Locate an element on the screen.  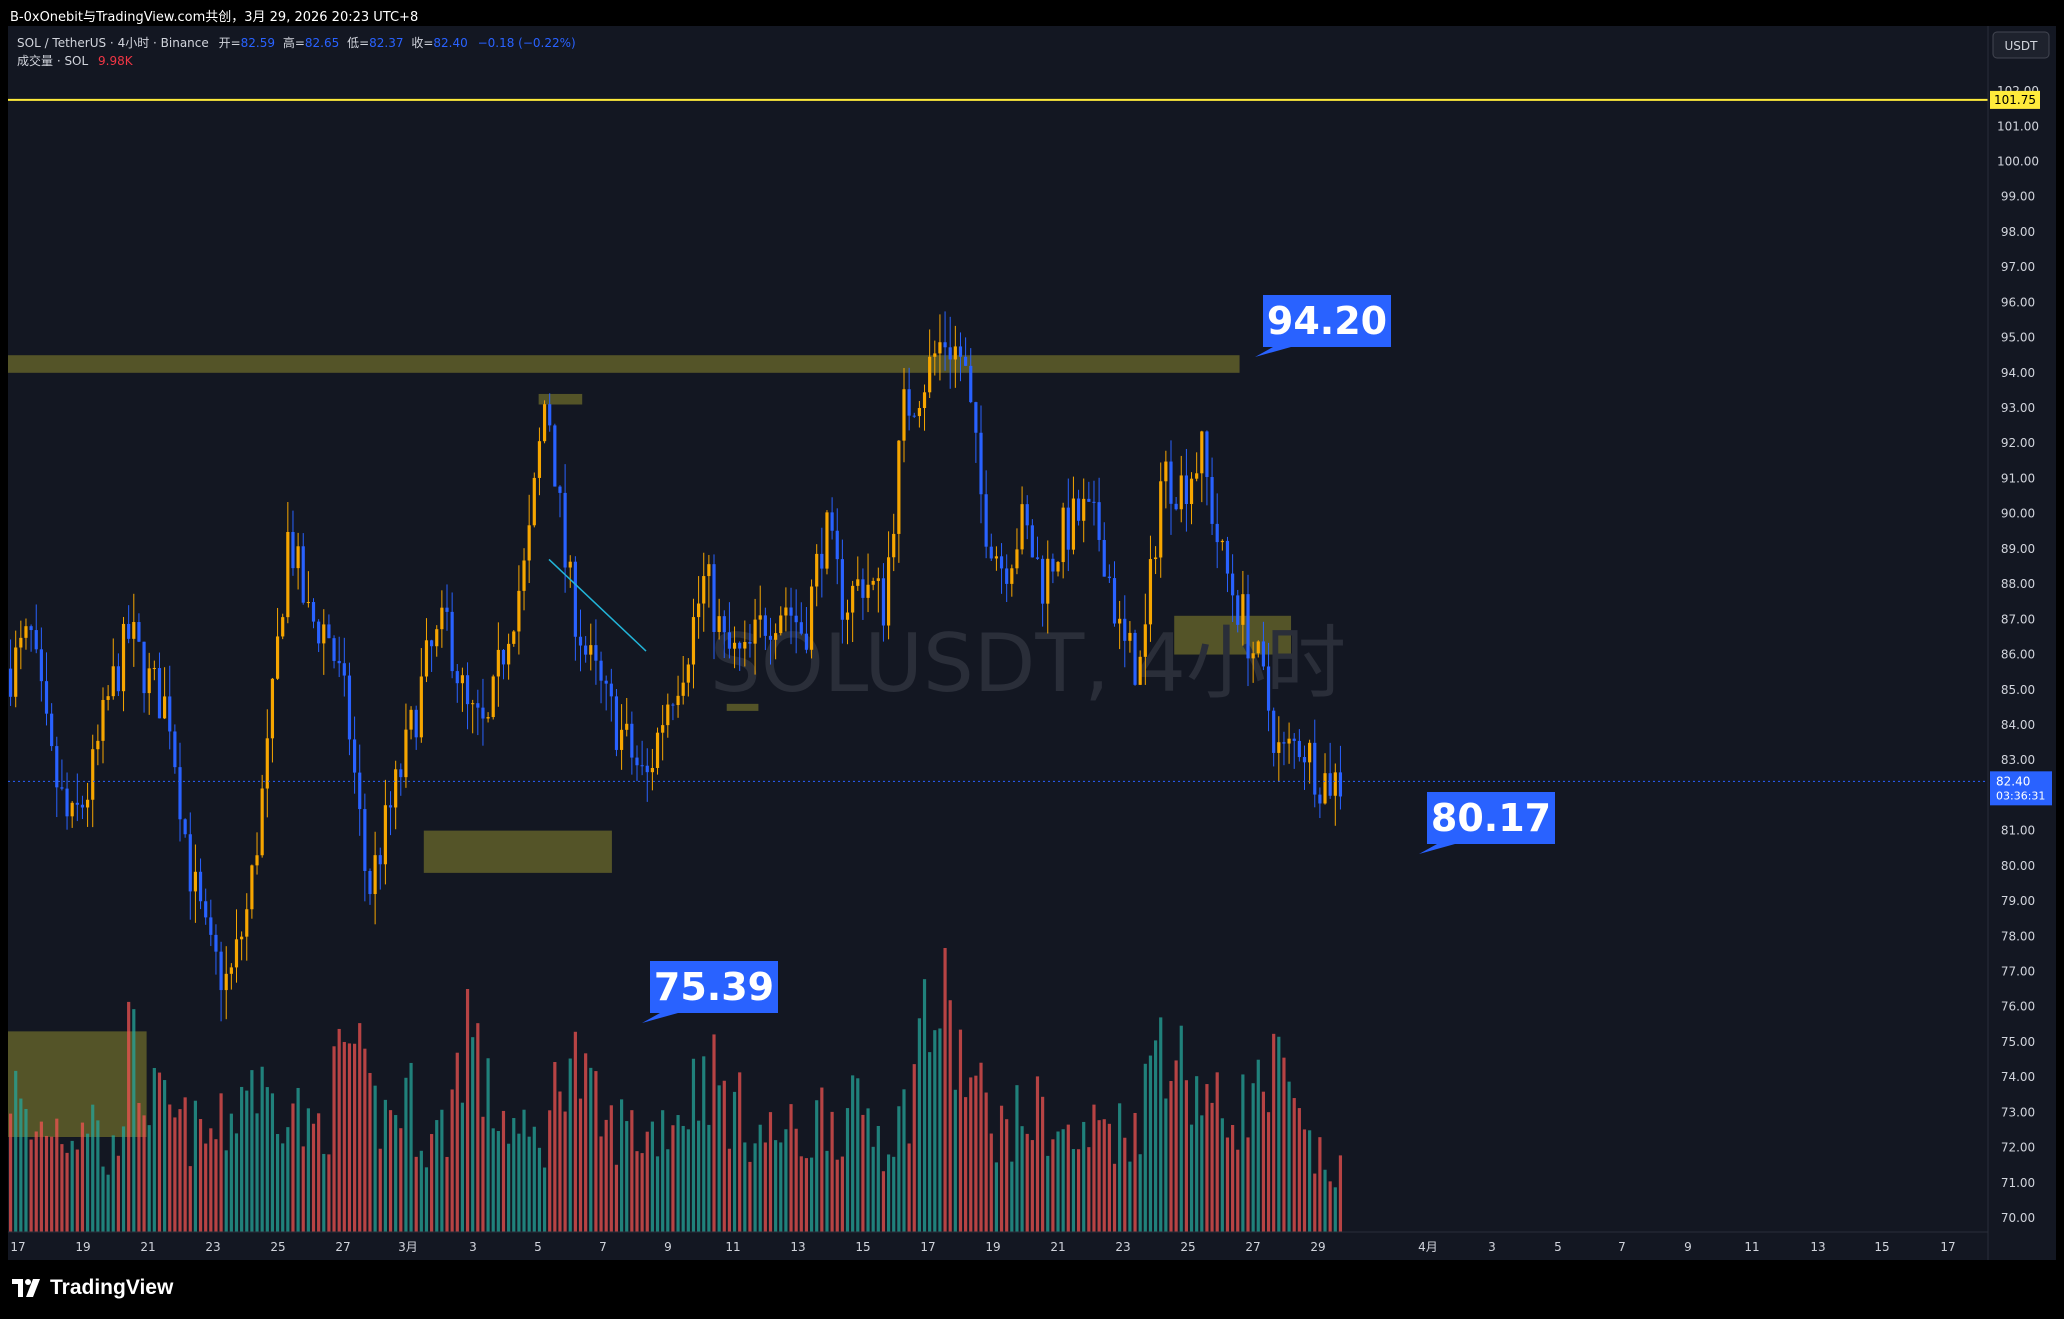
price-tick-label: 72.00 is located at coordinates (2018, 1148).